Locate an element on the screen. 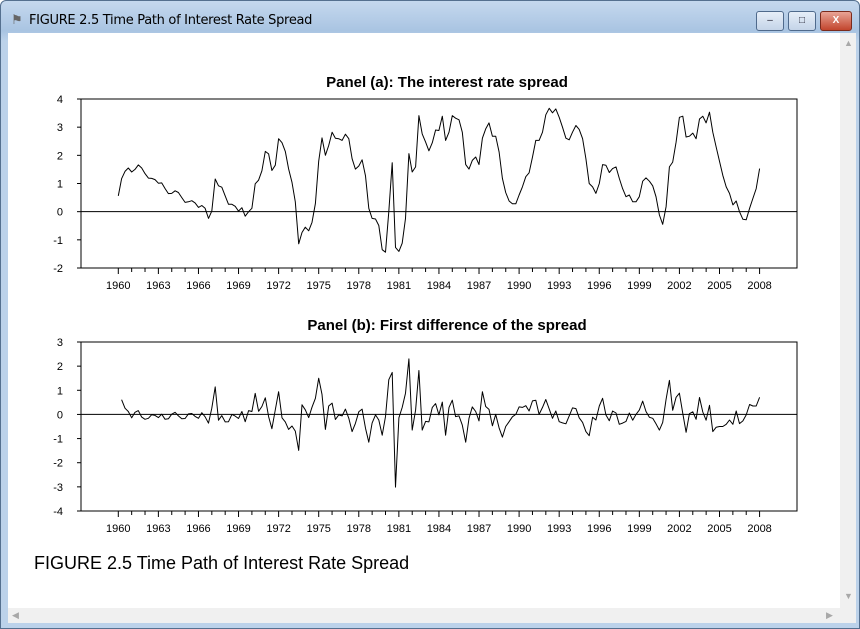  scroll-left-icon: ◀ is located at coordinates (15, 615).